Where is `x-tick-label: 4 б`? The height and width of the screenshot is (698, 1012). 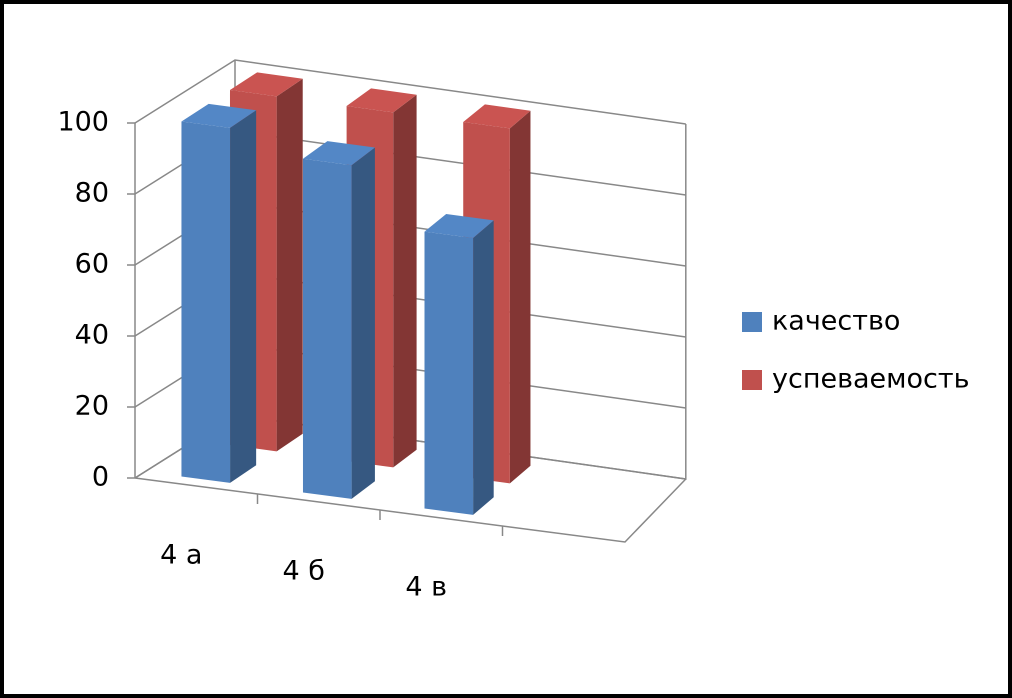 x-tick-label: 4 б is located at coordinates (304, 571).